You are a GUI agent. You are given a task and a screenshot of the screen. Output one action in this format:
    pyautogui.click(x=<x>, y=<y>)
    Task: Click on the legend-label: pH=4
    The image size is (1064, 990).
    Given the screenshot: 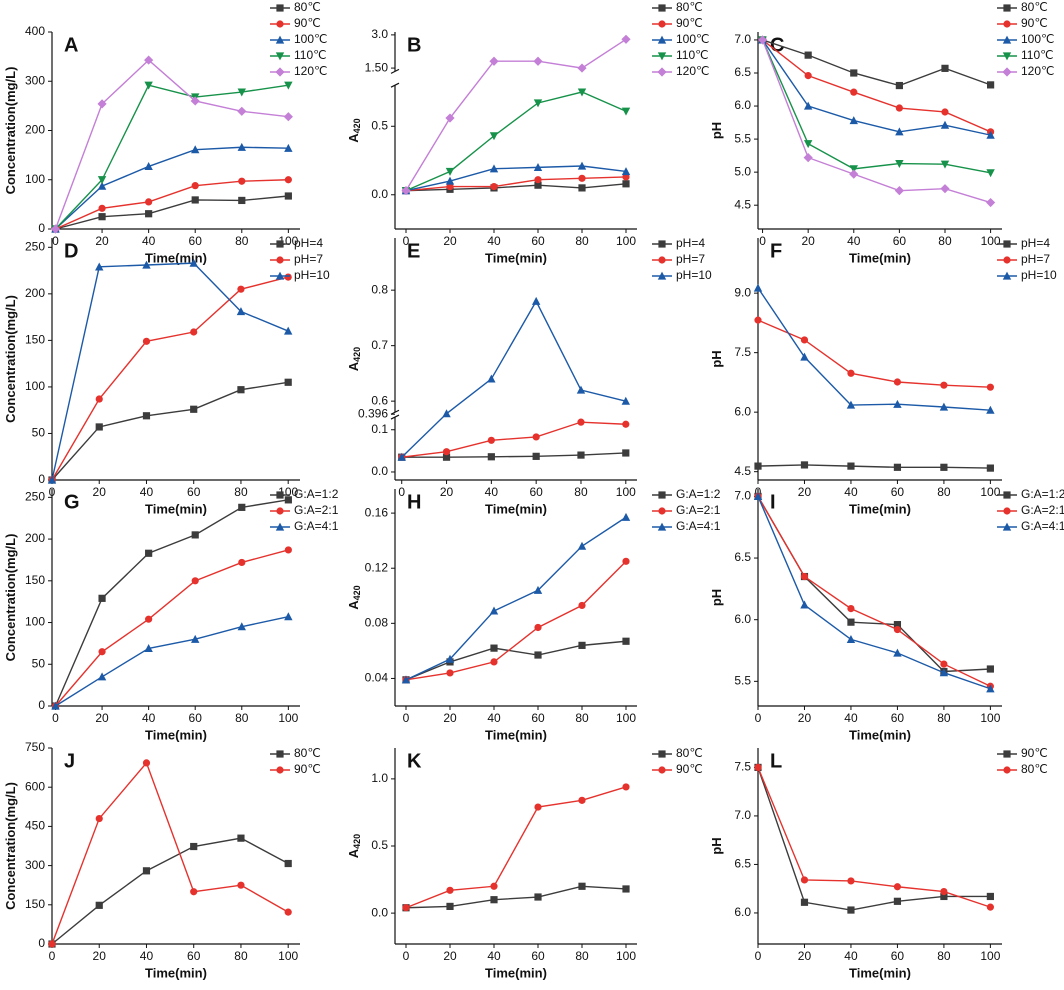 What is the action you would take?
    pyautogui.click(x=690, y=243)
    